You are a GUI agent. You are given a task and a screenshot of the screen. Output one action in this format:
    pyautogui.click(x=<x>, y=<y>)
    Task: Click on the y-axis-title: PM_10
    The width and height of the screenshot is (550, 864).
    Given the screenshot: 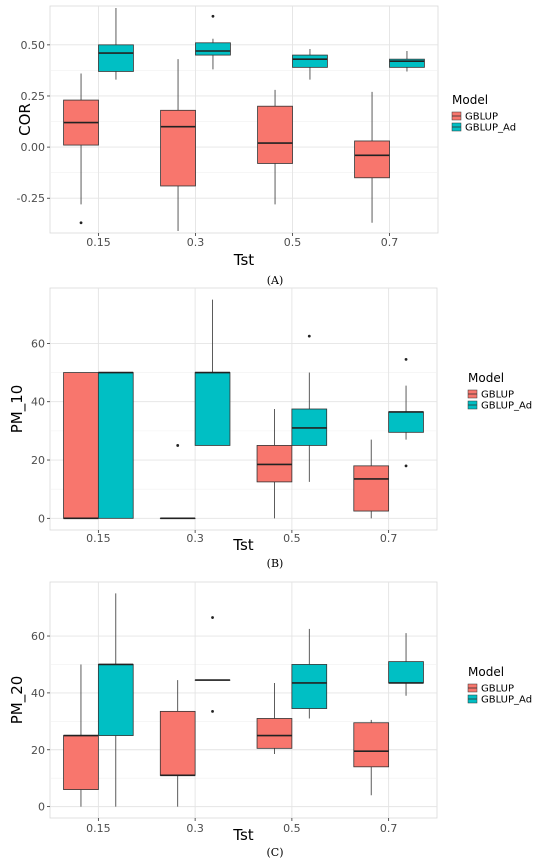 What is the action you would take?
    pyautogui.click(x=17, y=409)
    